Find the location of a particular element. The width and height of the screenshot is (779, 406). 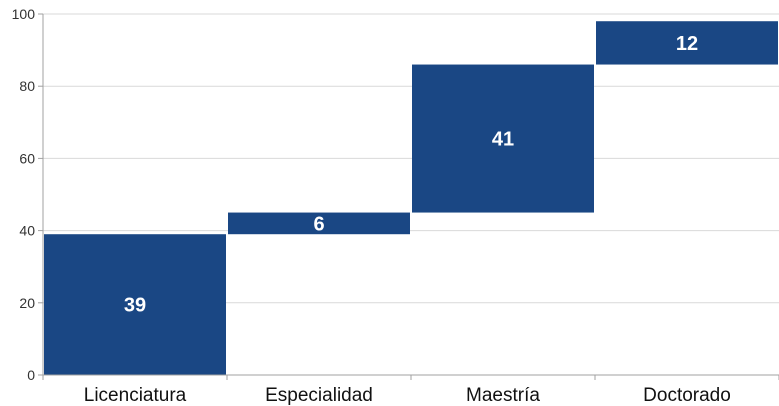

x-tick-label: Licenciatura is located at coordinates (135, 395).